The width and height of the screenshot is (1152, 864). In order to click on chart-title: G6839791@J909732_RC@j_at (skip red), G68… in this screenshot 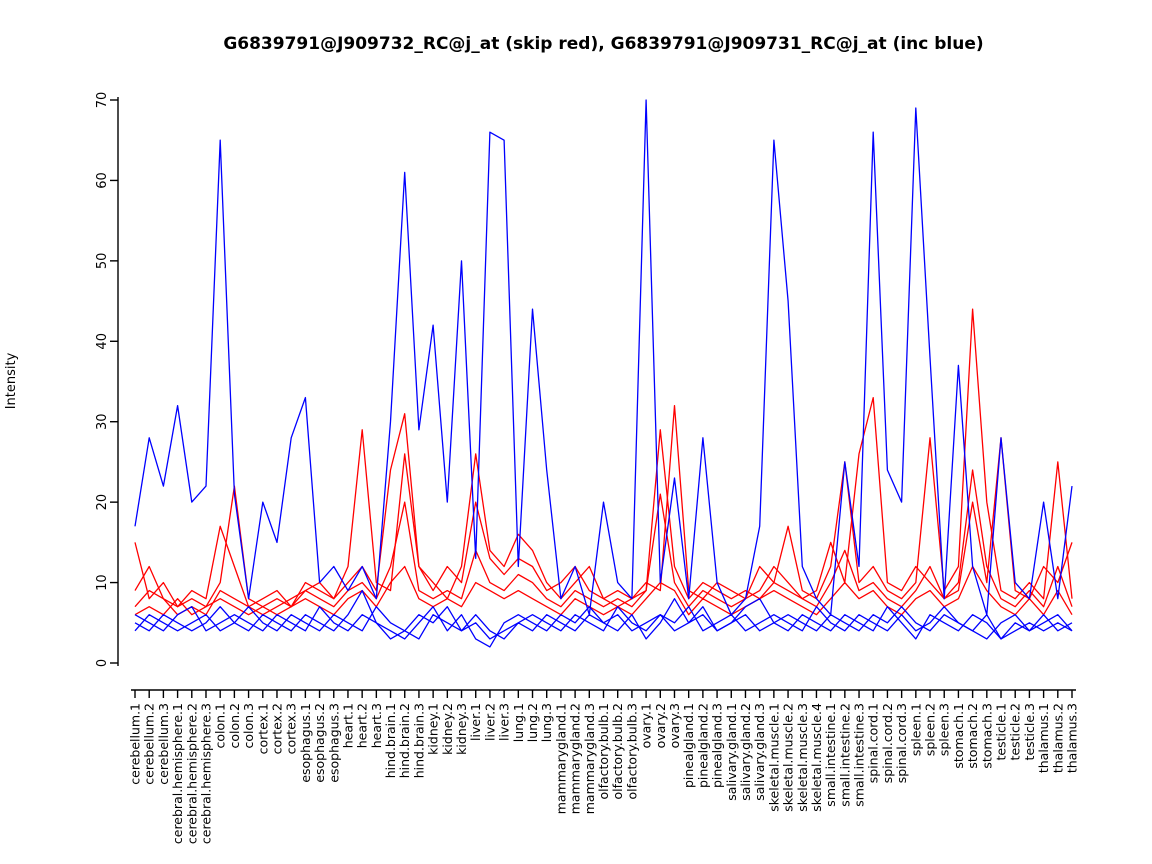, I will do `click(603, 44)`.